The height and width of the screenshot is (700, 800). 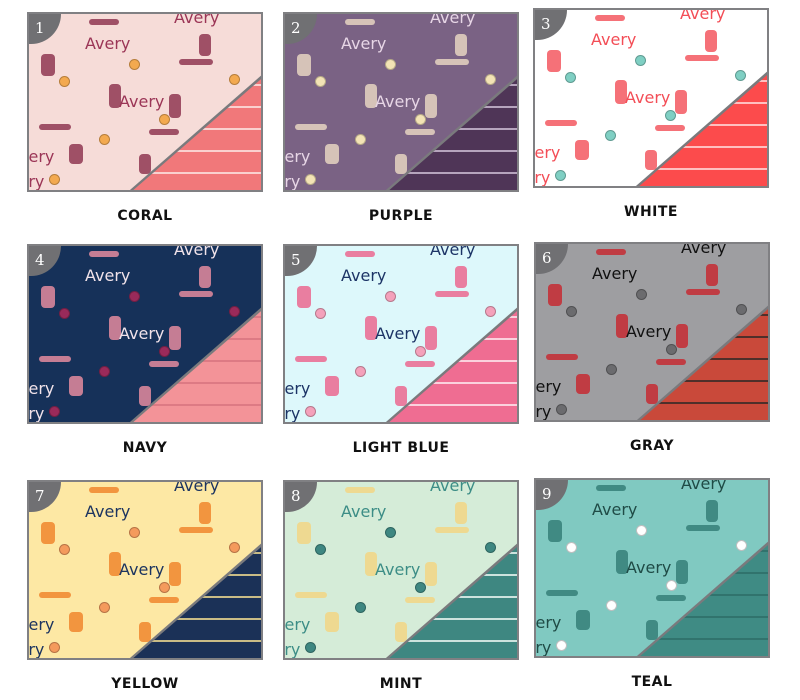 I want to click on swatch-card-coral: AveryAveryAveryAveryAvery 1 CORAL, so click(x=145, y=118).